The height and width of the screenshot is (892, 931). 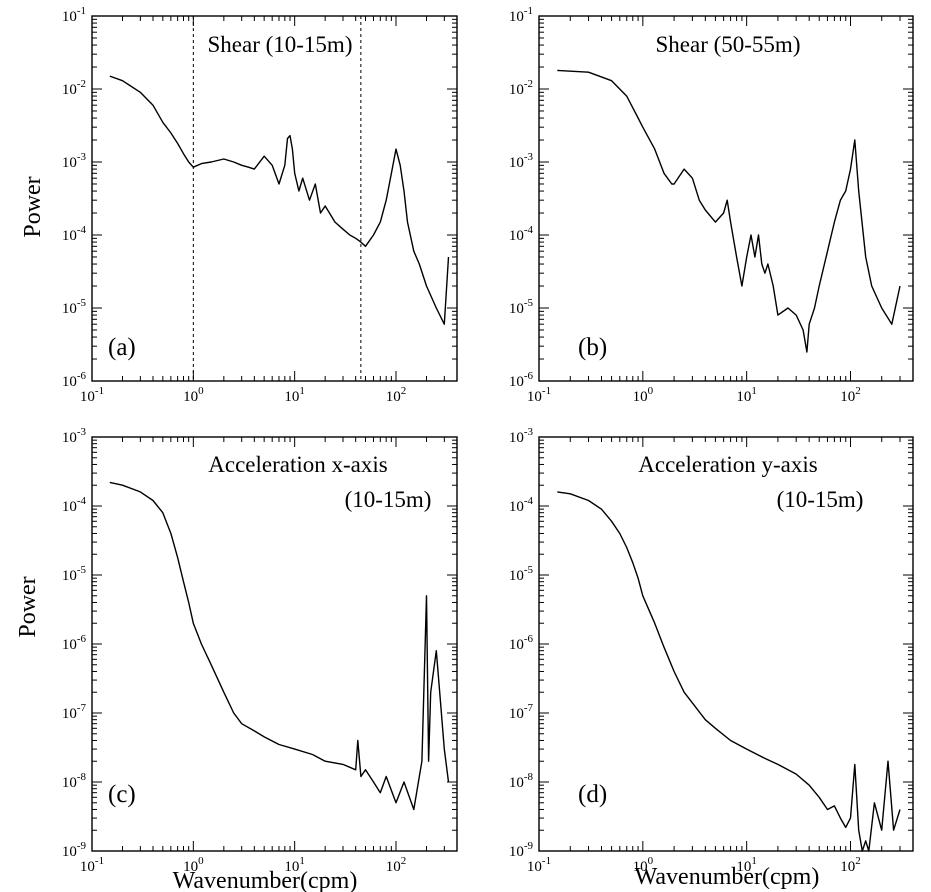 I want to click on panel-d-y-tick-label: 10⁻⁶, so click(x=521, y=643).